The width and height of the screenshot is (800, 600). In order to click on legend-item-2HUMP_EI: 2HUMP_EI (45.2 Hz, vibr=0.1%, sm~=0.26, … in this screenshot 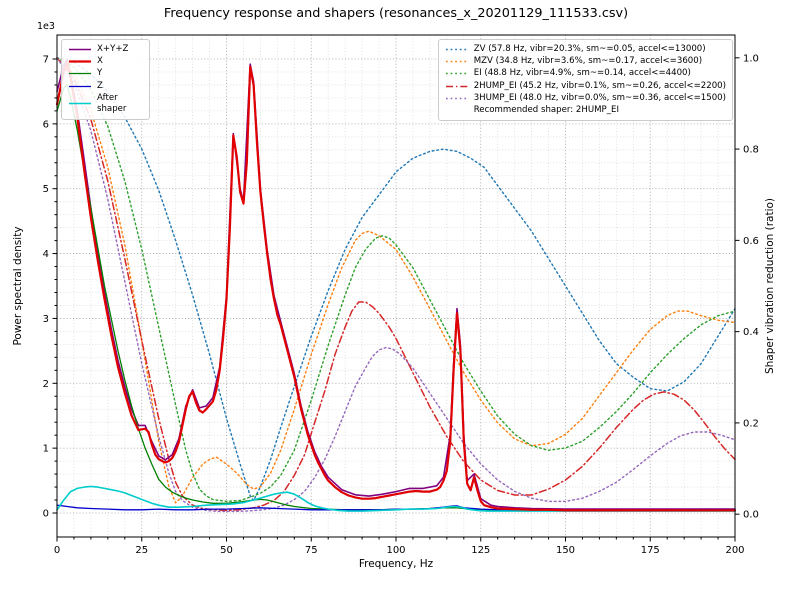, I will do `click(585, 86)`.